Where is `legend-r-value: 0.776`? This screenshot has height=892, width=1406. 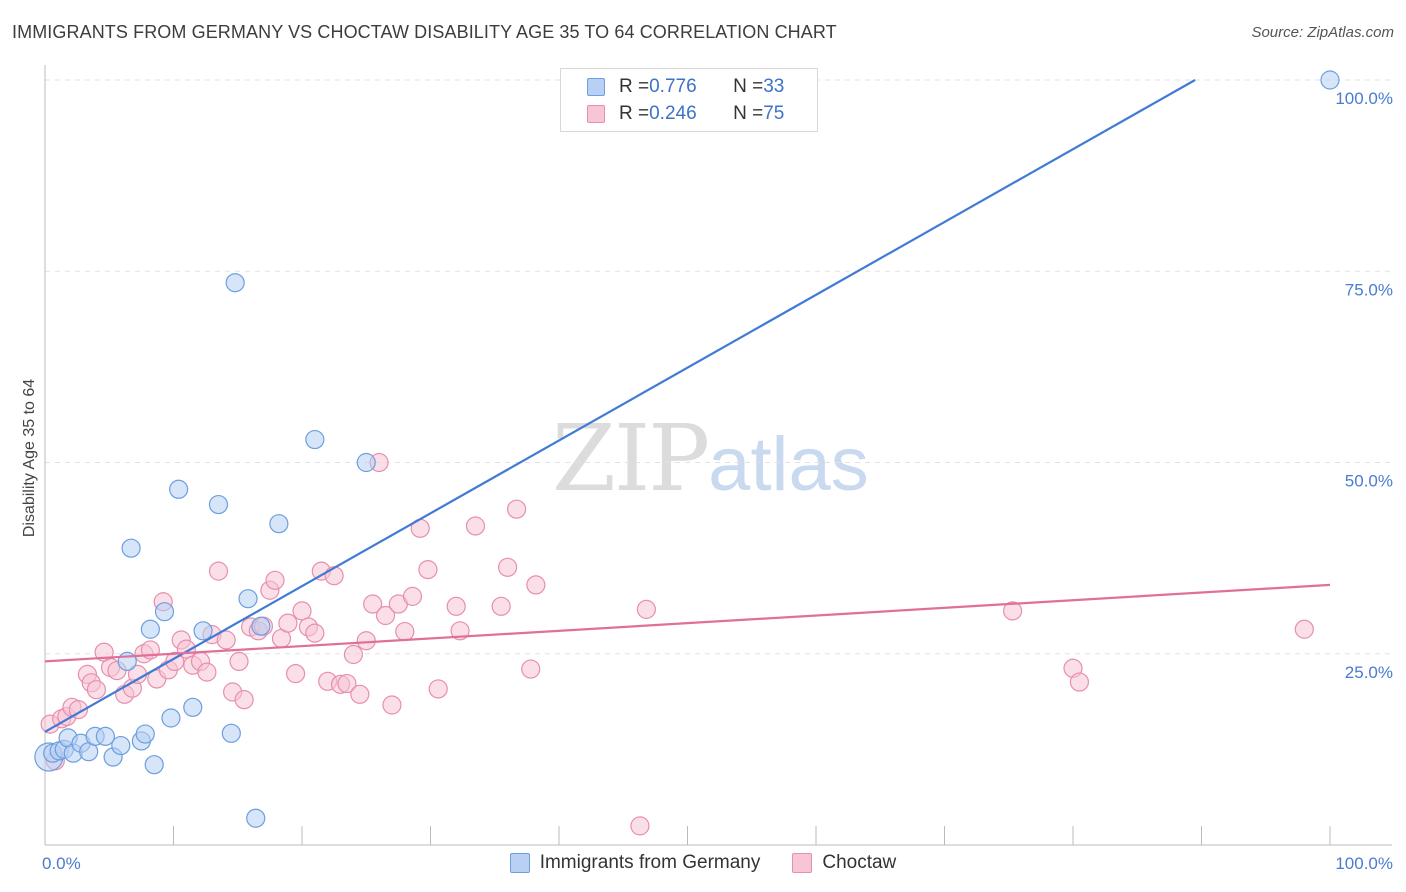
legend-r-value: 0.776 is located at coordinates (673, 86).